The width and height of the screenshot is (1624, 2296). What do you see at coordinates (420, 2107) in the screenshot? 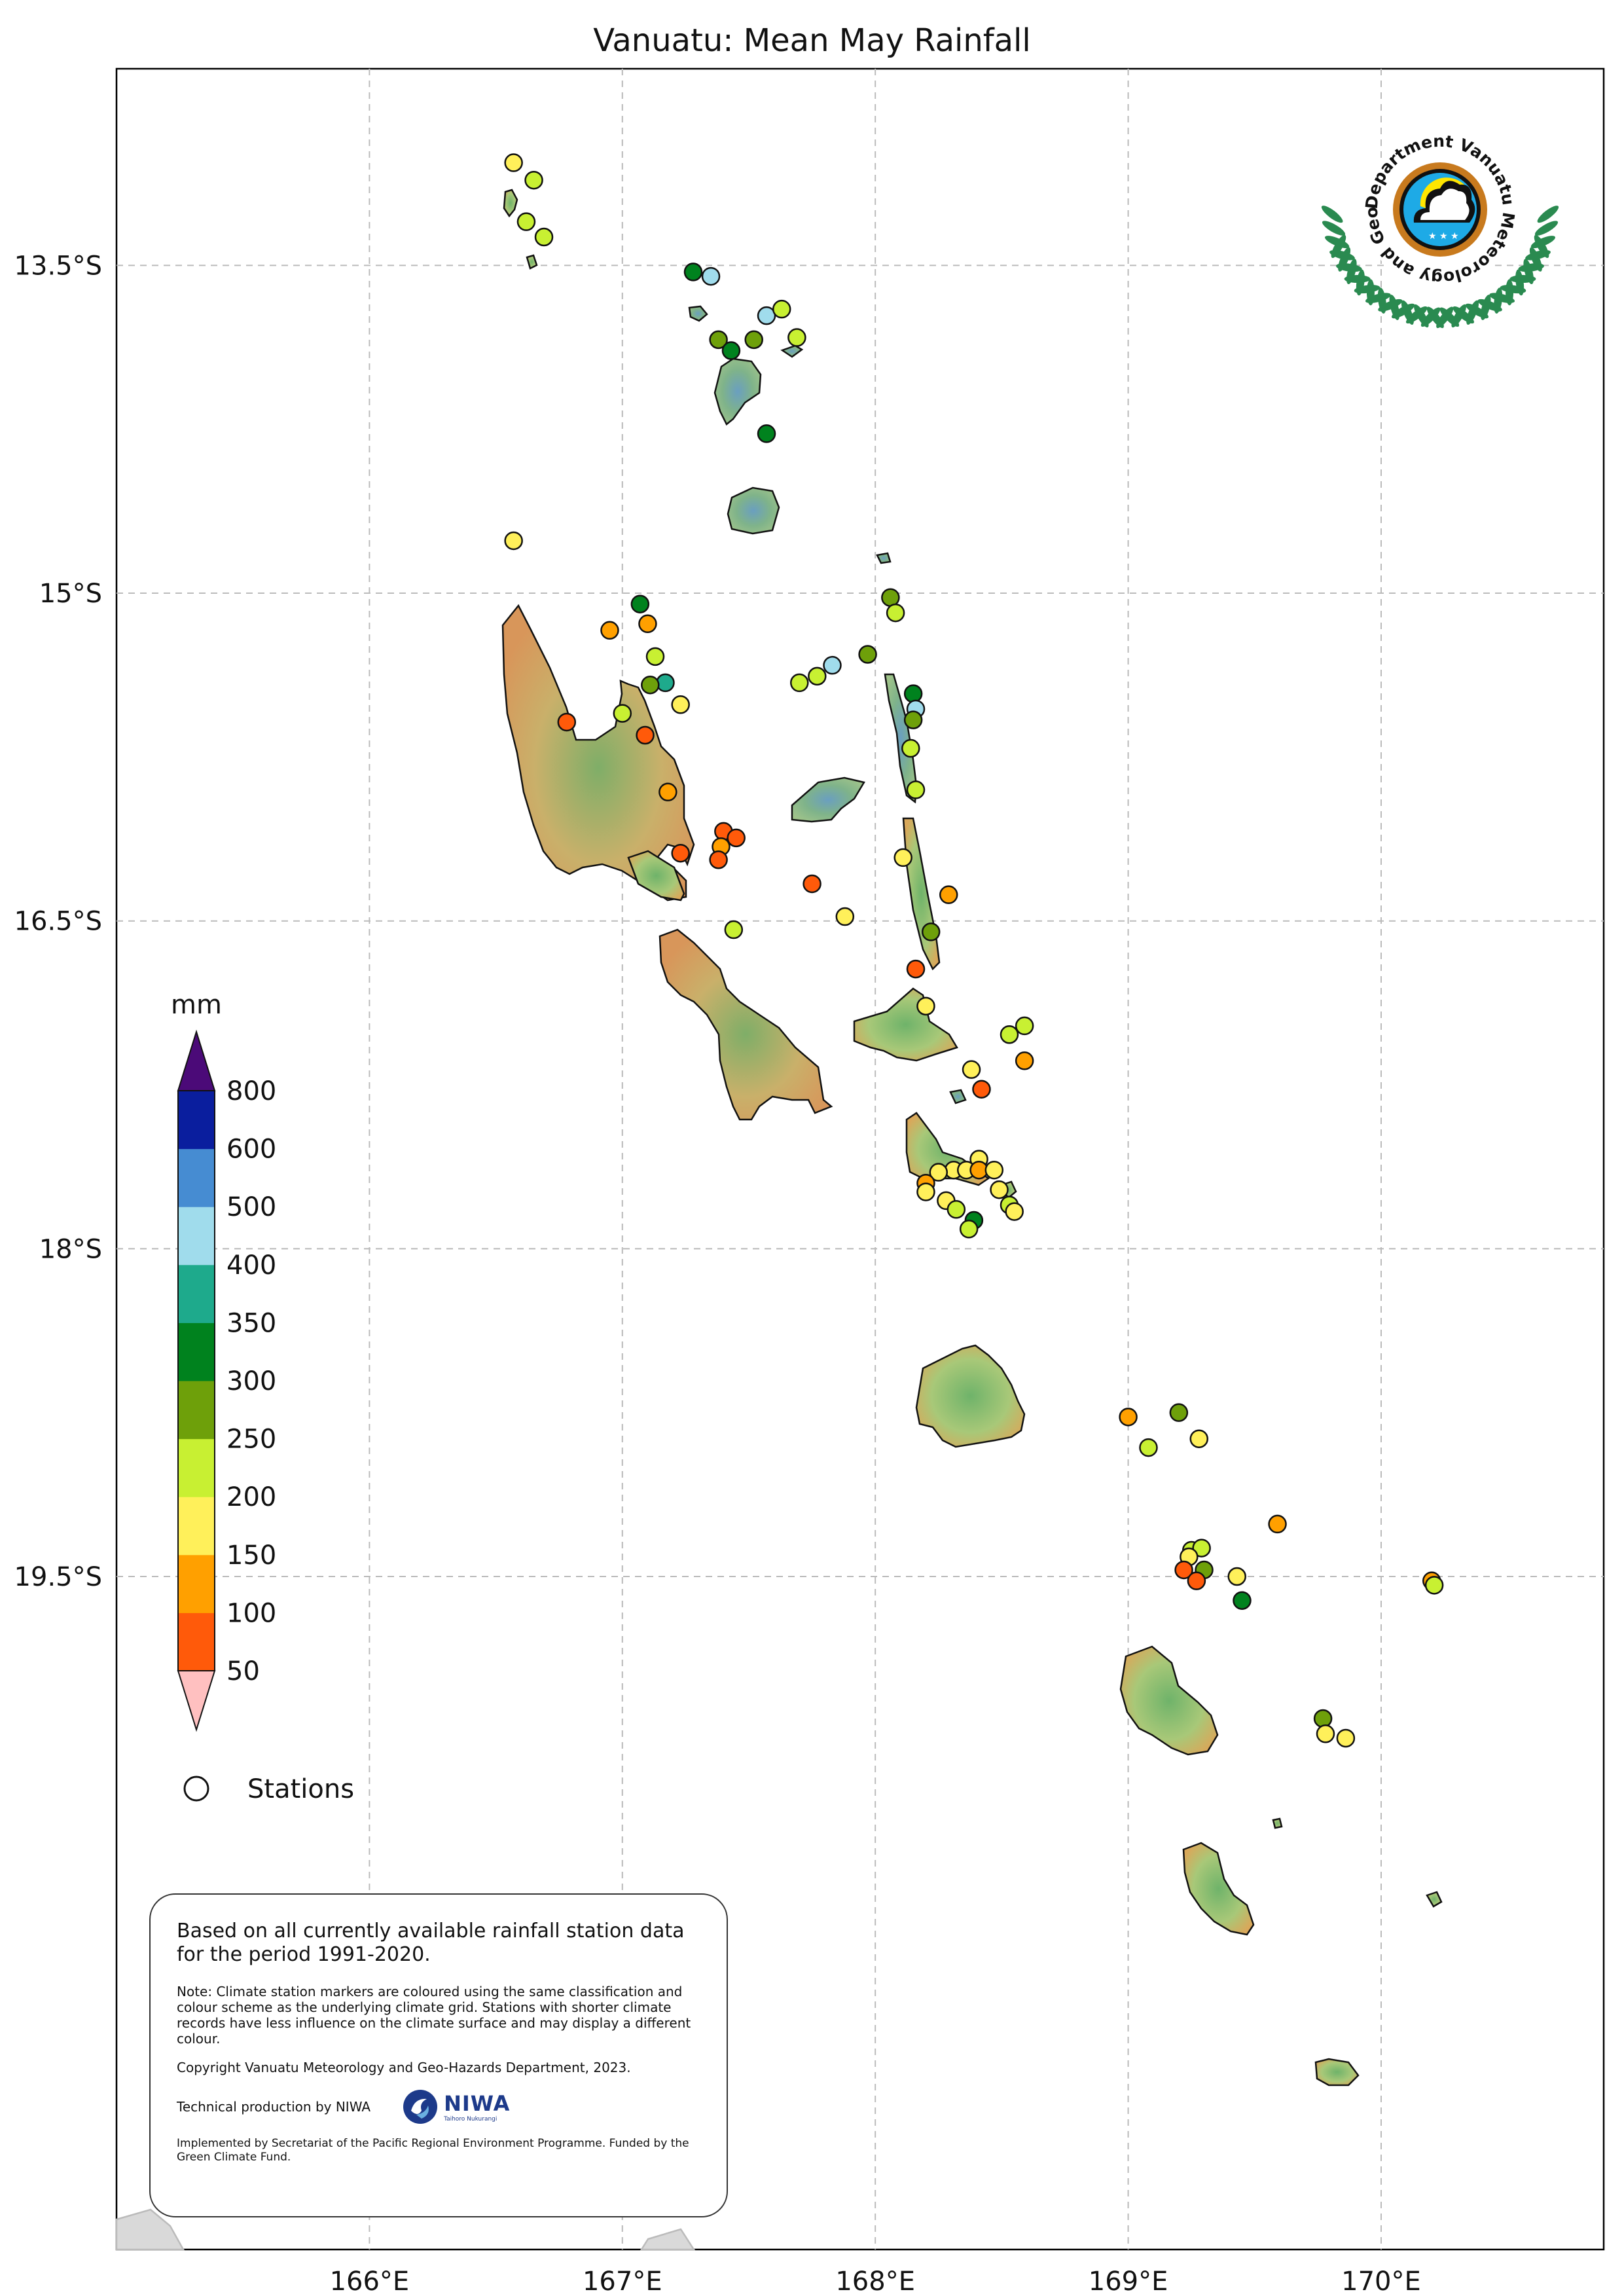
I see `niwa-swirl-icon` at bounding box center [420, 2107].